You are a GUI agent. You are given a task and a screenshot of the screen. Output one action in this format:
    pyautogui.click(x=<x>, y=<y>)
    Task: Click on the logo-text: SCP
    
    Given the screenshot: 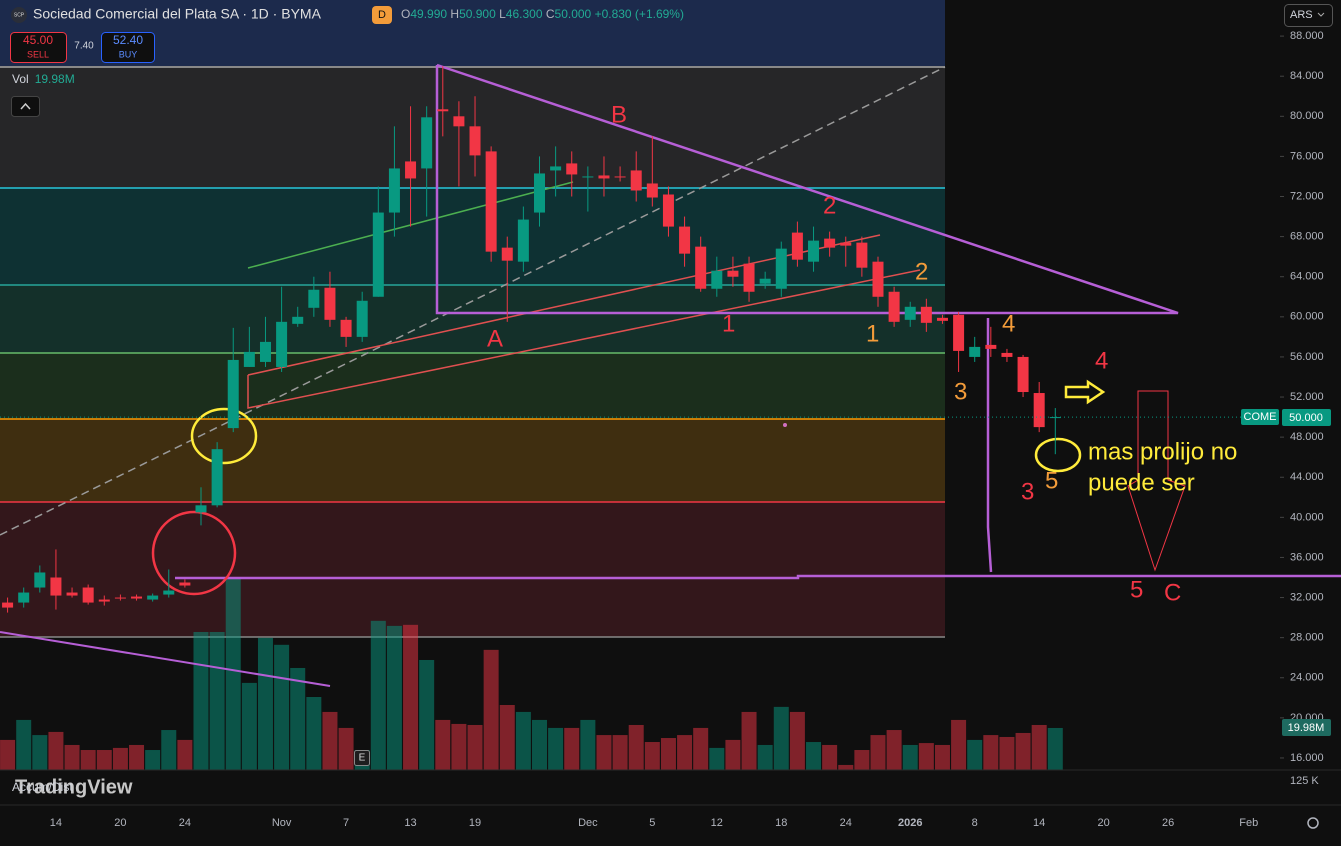 What is the action you would take?
    pyautogui.click(x=19, y=15)
    